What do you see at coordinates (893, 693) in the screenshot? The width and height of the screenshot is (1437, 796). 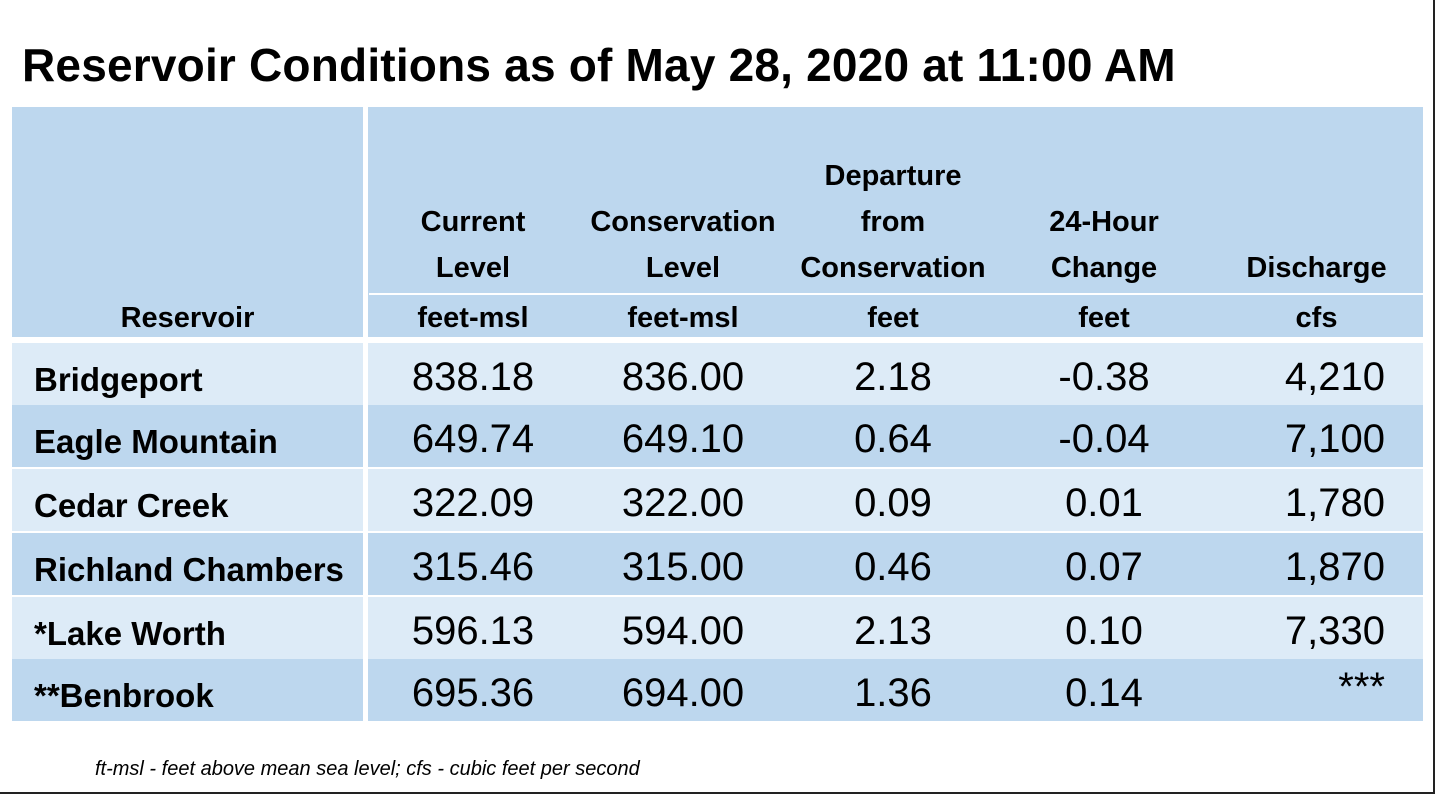 I see `departure: 1.36` at bounding box center [893, 693].